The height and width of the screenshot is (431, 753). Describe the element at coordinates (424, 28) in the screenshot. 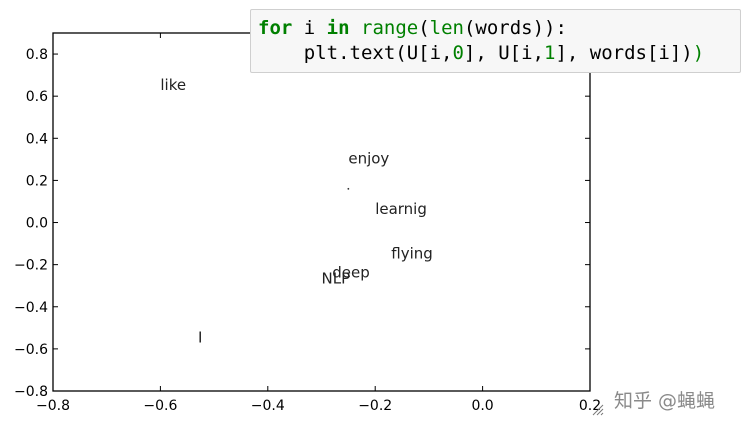

I see `code-text: (` at that location.